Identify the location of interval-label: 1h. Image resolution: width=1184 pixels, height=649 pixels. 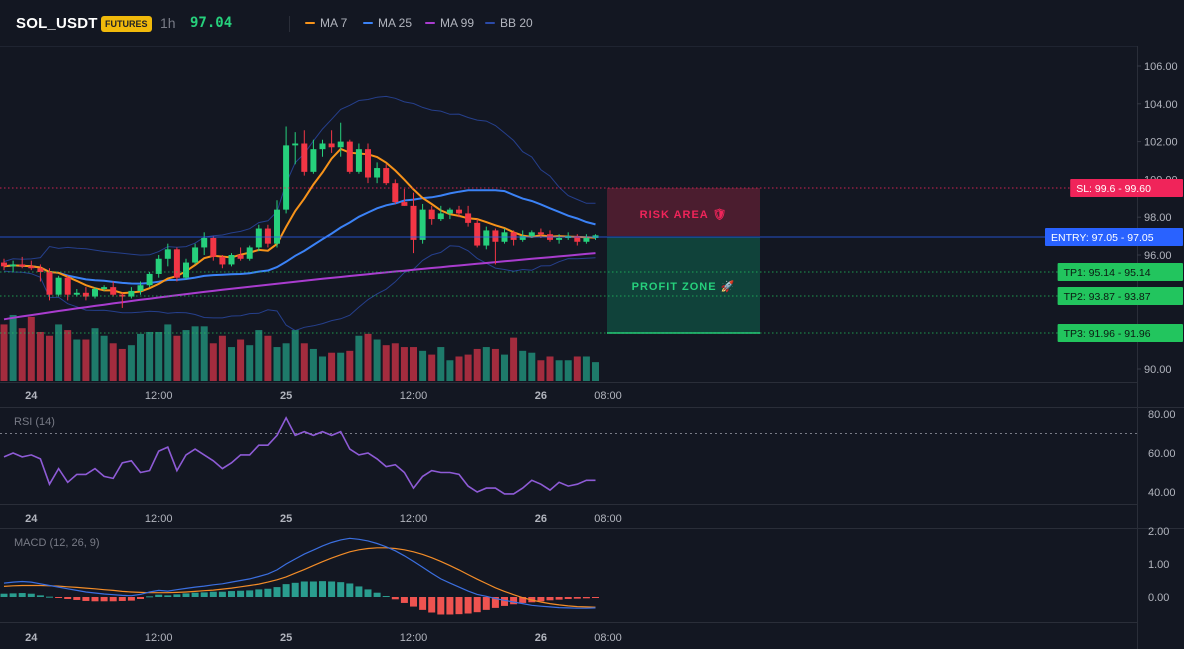
(168, 23).